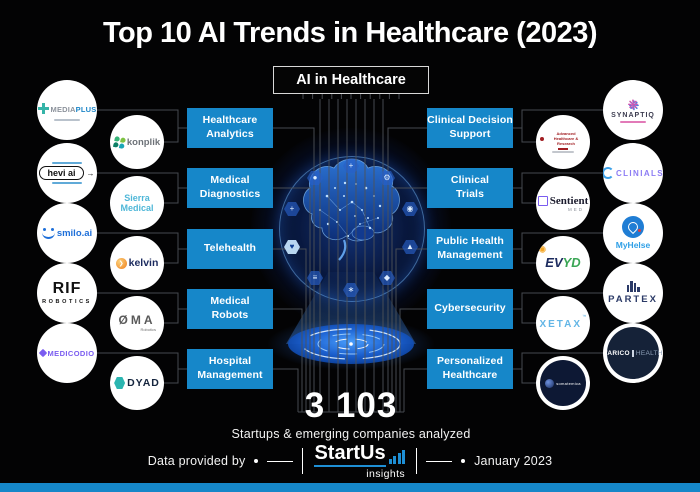 This screenshot has width=700, height=492. What do you see at coordinates (633, 173) in the screenshot?
I see `logo-clinials: CLINIALS` at bounding box center [633, 173].